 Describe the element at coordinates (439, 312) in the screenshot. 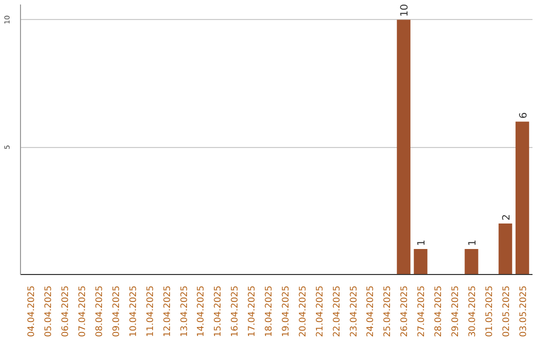

I see `x-tick-label: 28.04.2025` at that location.